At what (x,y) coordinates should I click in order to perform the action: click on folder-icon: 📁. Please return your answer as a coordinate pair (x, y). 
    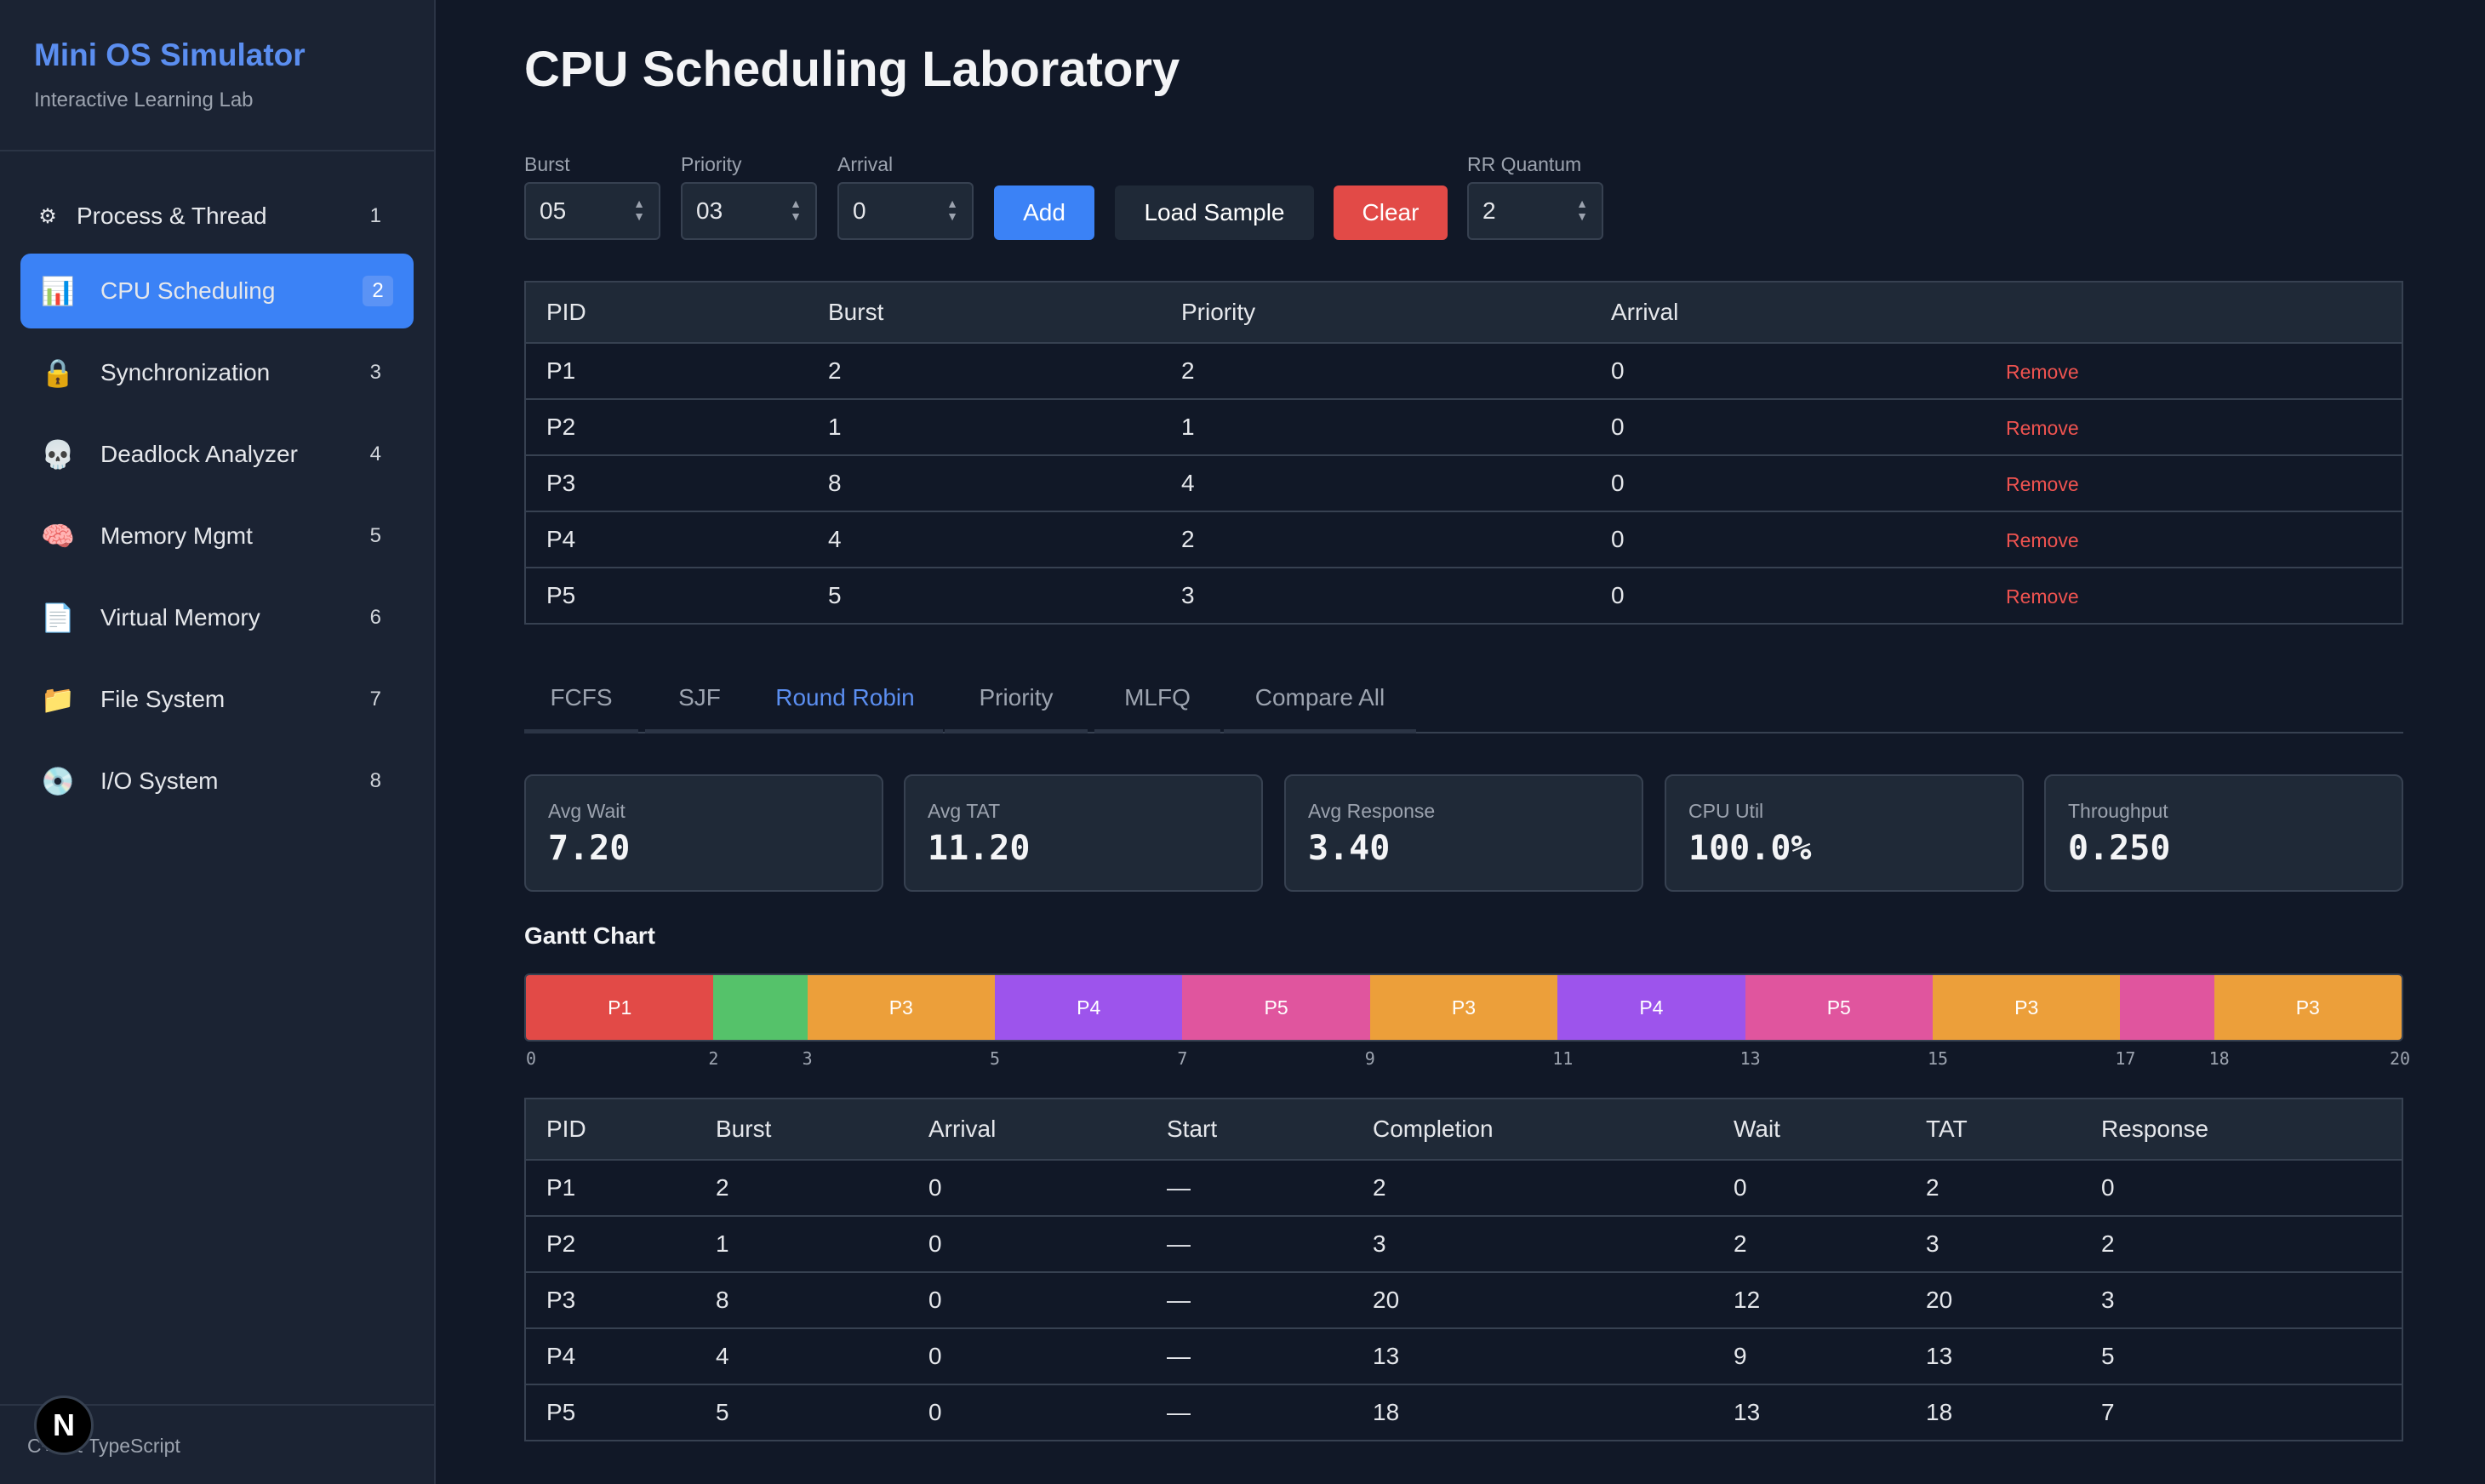
    Looking at the image, I should click on (58, 699).